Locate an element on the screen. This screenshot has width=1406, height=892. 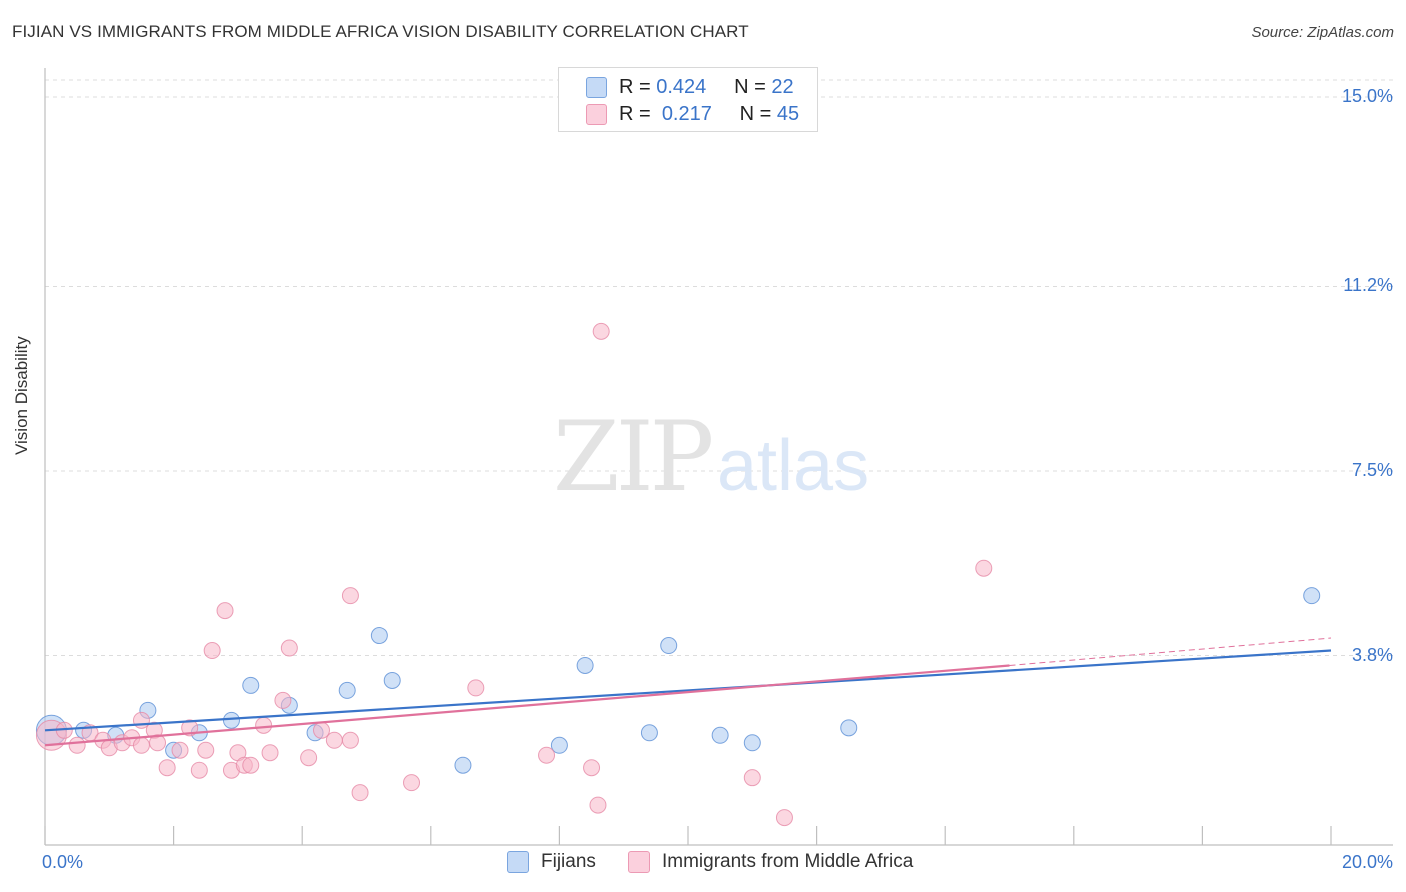
legend-label-middle-africa: Immigrants from Middle Africa is located at coordinates (788, 861).